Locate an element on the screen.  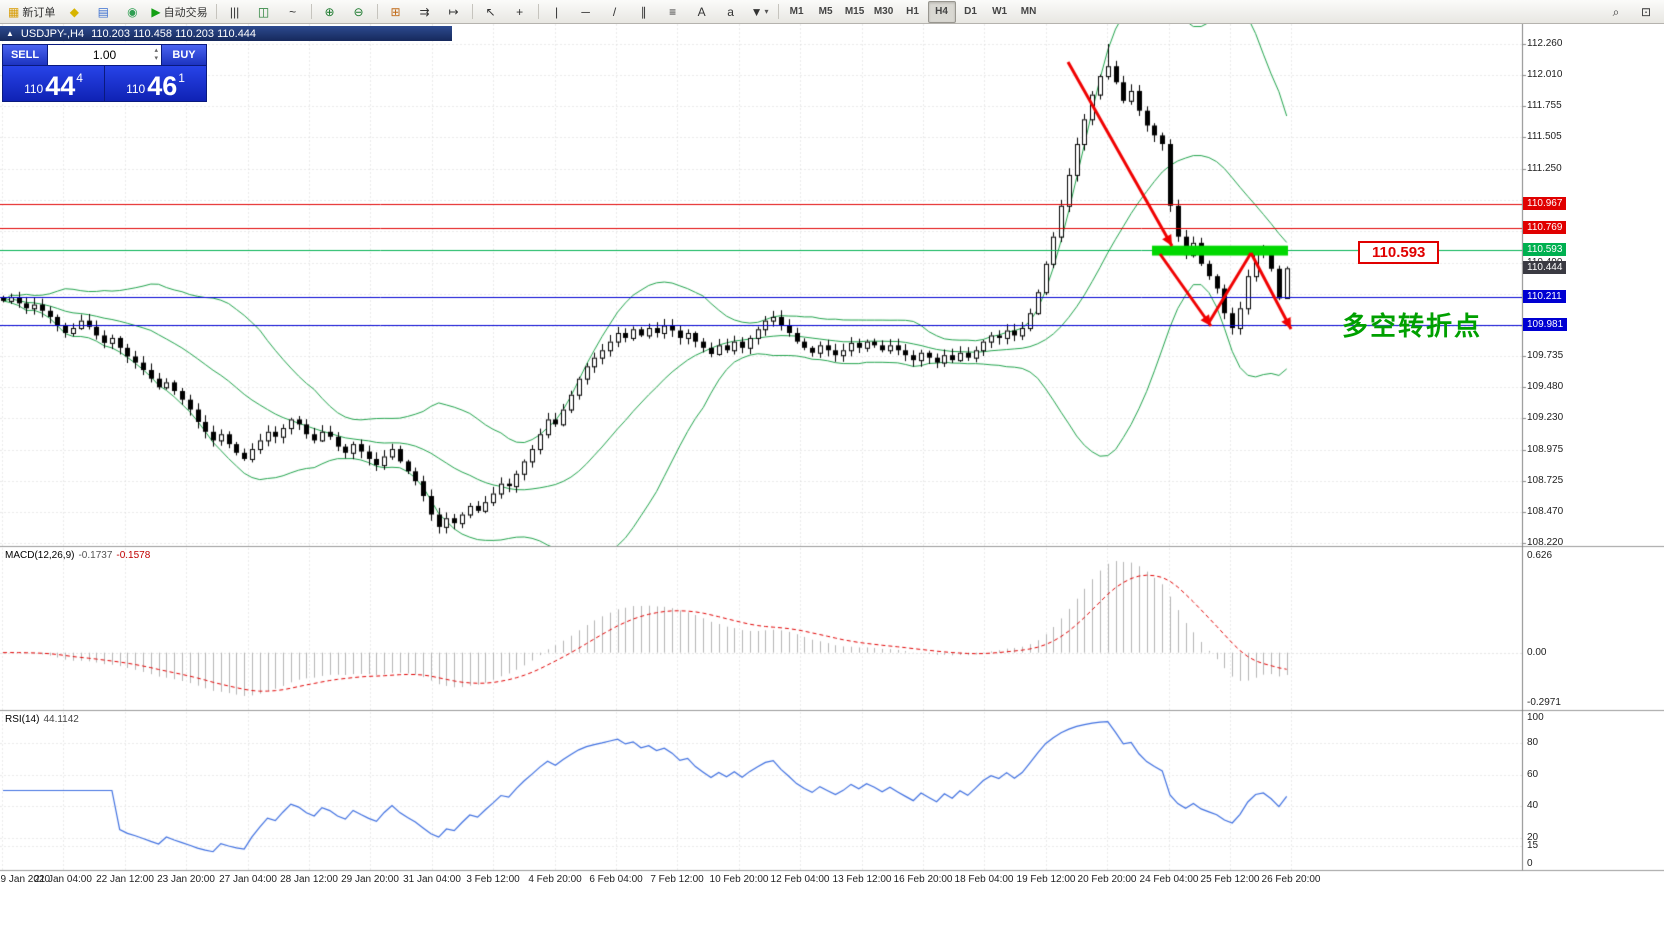
navigator-button: ◉ is located at coordinates (132, 12).